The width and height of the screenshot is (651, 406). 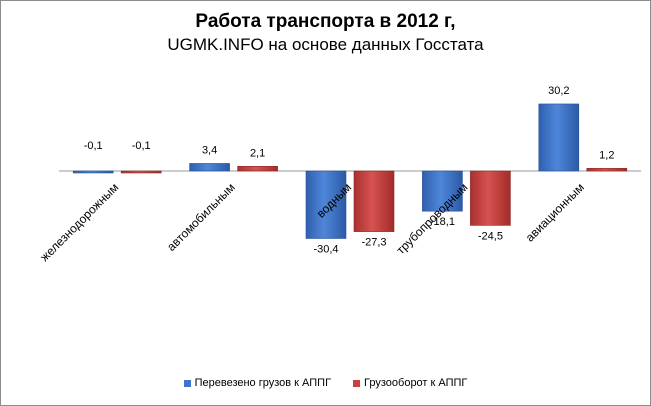 I want to click on chart-subtitle: UGMK.INFO на основе данных Госстата, so click(x=325, y=44).